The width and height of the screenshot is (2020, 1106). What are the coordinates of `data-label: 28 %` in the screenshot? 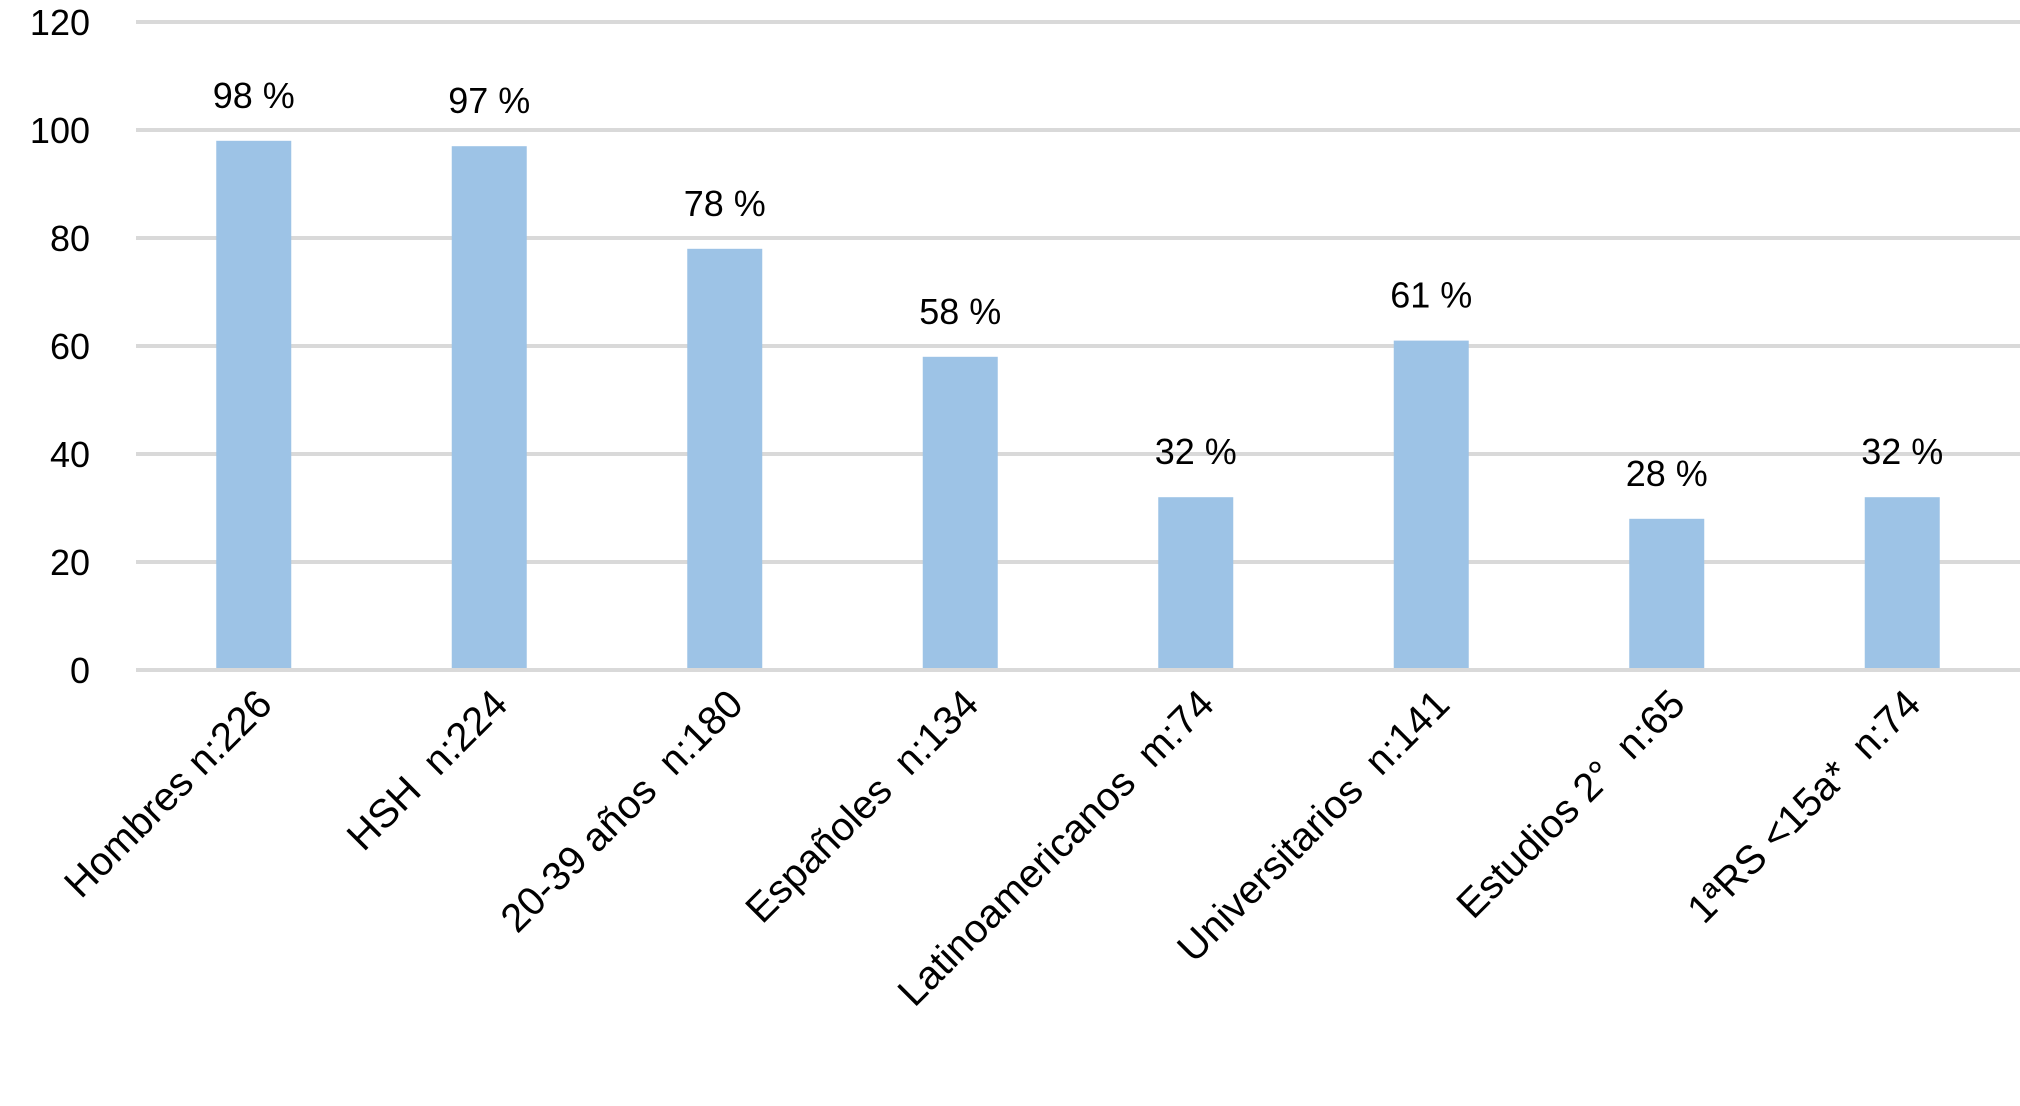 It's located at (1667, 473).